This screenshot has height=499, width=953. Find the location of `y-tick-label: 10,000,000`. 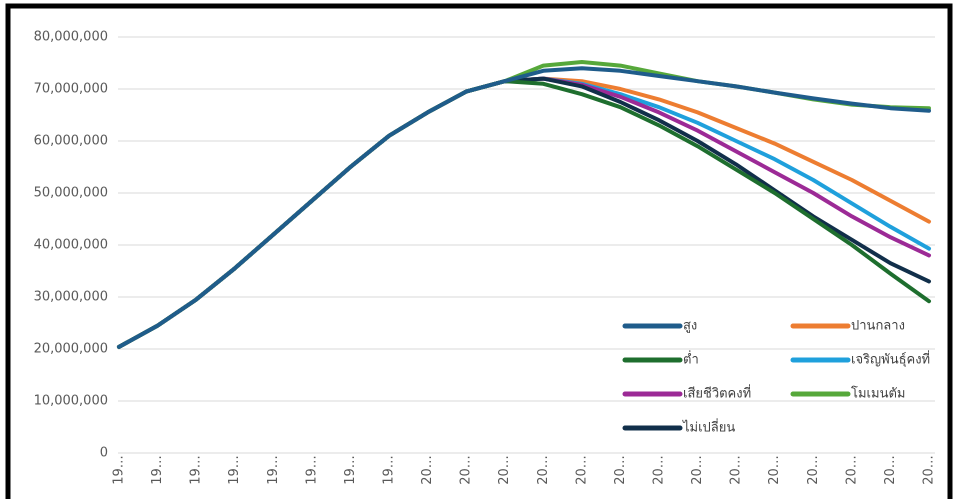

y-tick-label: 10,000,000 is located at coordinates (71, 401).